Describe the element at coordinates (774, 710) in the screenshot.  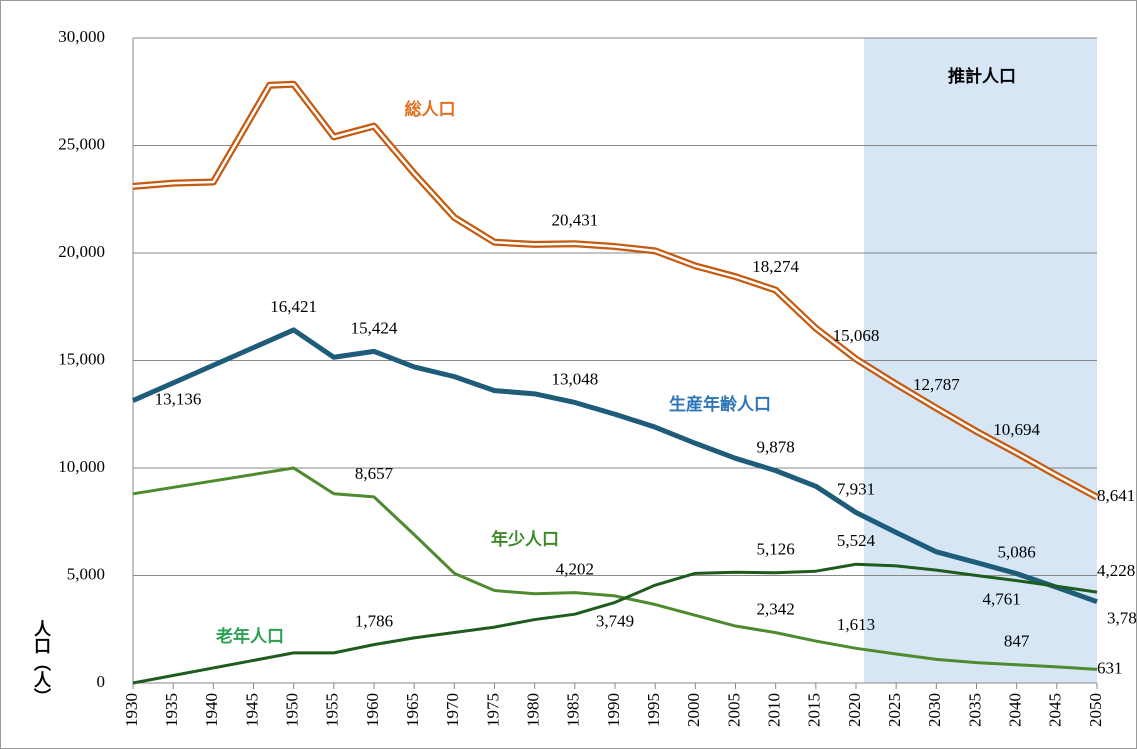
I see `x-tick-label: 2010` at that location.